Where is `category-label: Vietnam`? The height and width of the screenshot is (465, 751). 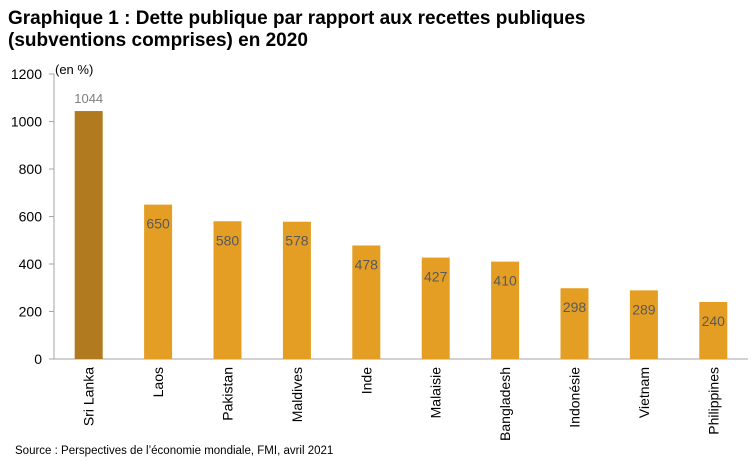 category-label: Vietnam is located at coordinates (644, 392).